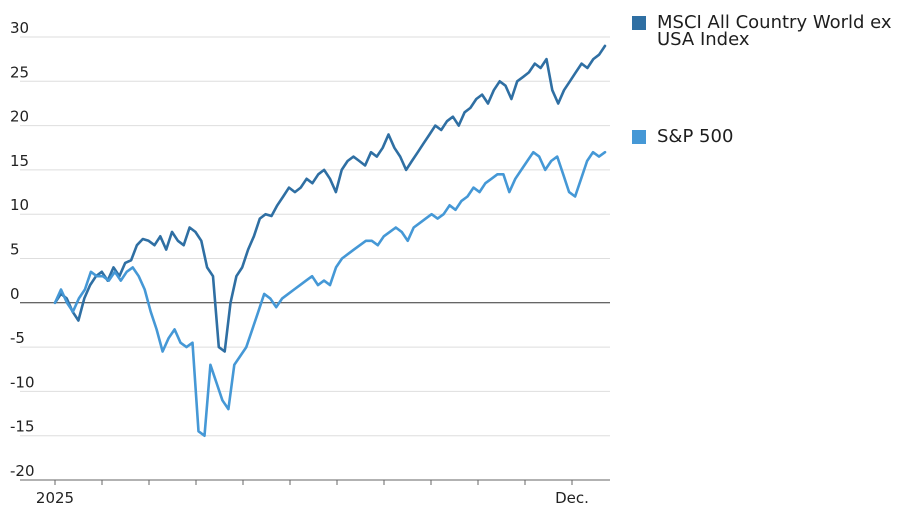 Image resolution: width=900 pixels, height=514 pixels. What do you see at coordinates (22, 471) in the screenshot?
I see `y-tick-label: -20` at bounding box center [22, 471].